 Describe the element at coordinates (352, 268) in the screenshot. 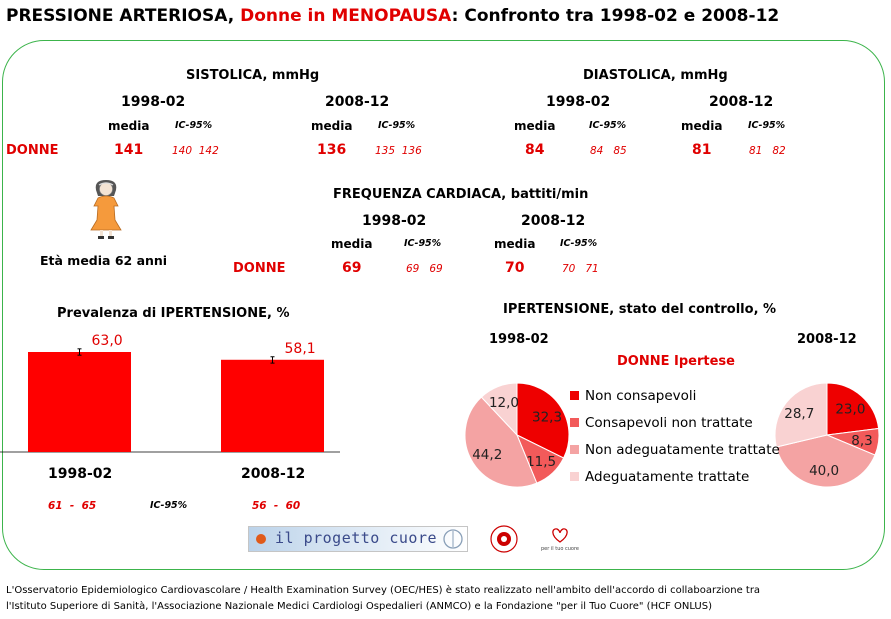

I see `frequenza-media-1: 69` at that location.